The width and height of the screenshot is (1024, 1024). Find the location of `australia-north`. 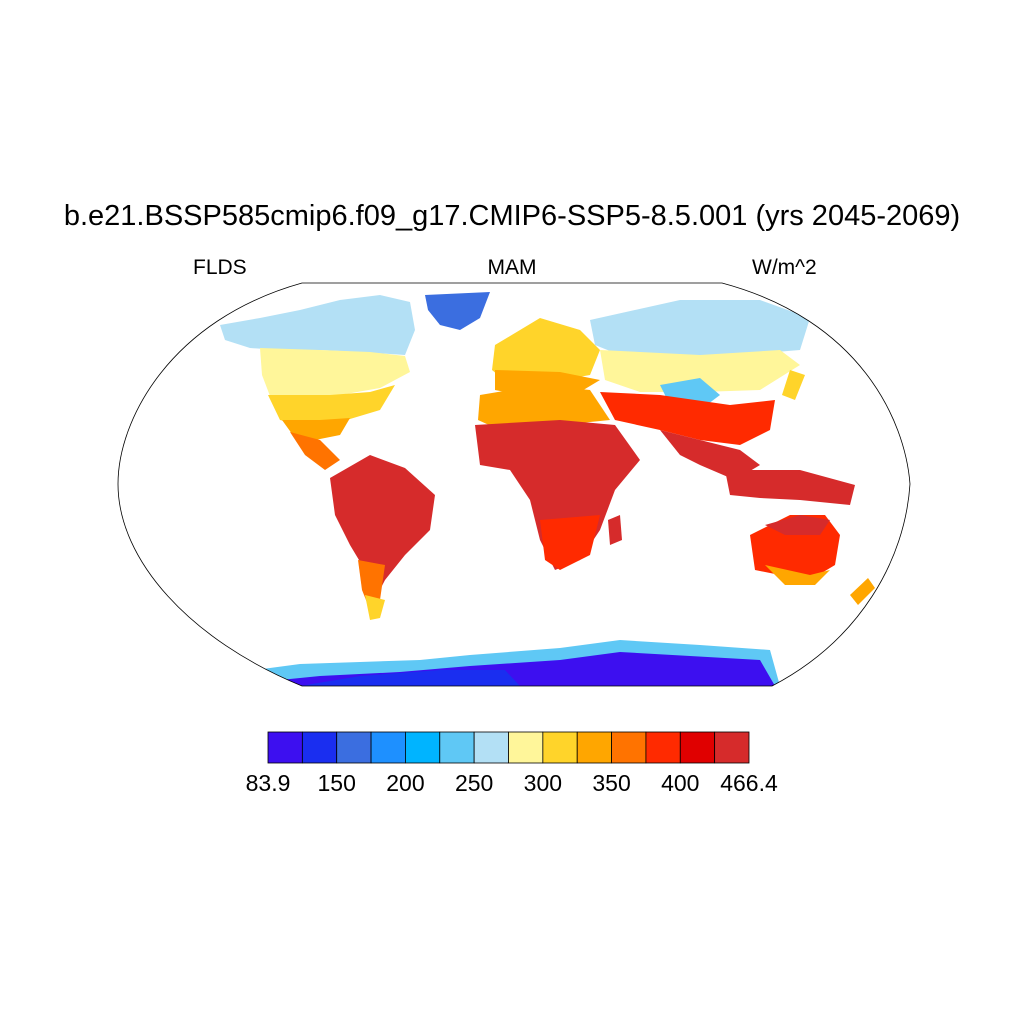

australia-north is located at coordinates (797, 525).